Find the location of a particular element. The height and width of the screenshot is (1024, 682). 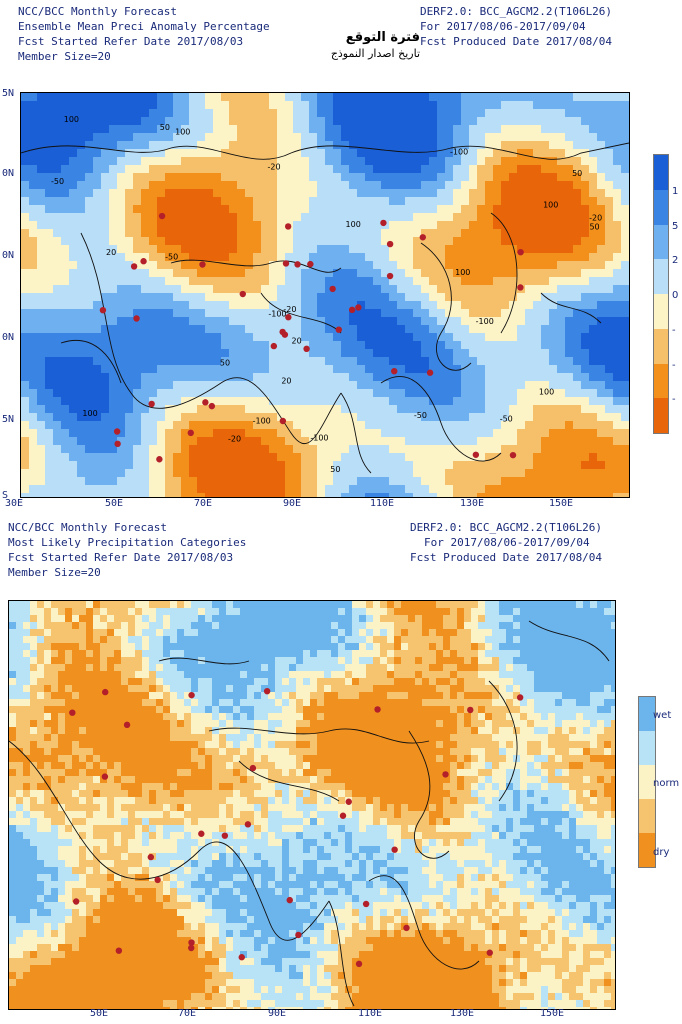

x-tick: 150E is located at coordinates (552, 1013).